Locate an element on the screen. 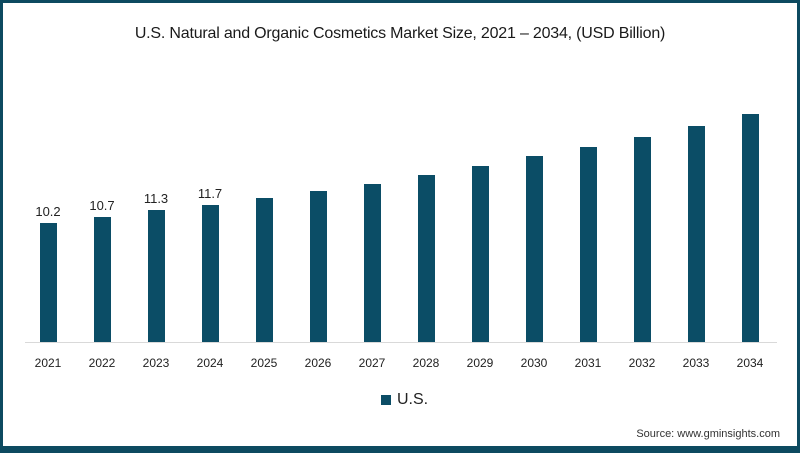  bar-2032 is located at coordinates (642, 239).